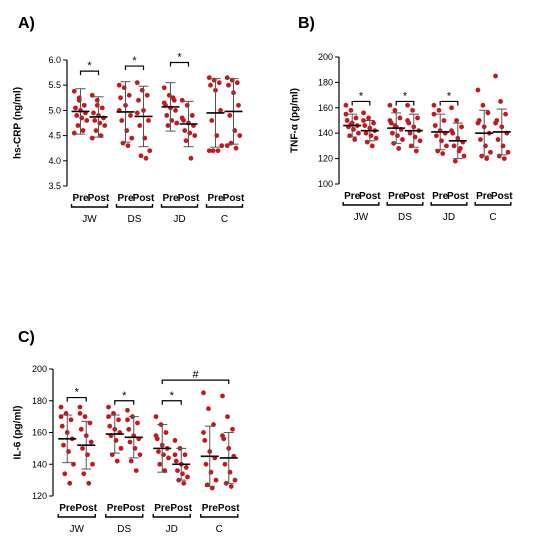 The height and width of the screenshot is (550, 543). Describe the element at coordinates (39, 433) in the screenshot. I see `y-tick-label: 160` at that location.